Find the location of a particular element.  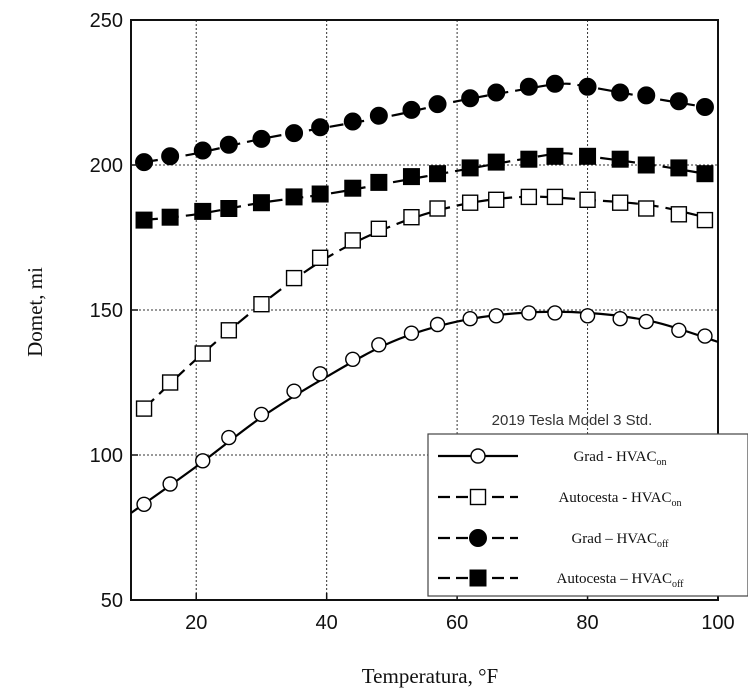

legend-title: 2019 Tesla Model 3 Std. is located at coordinates (572, 420).